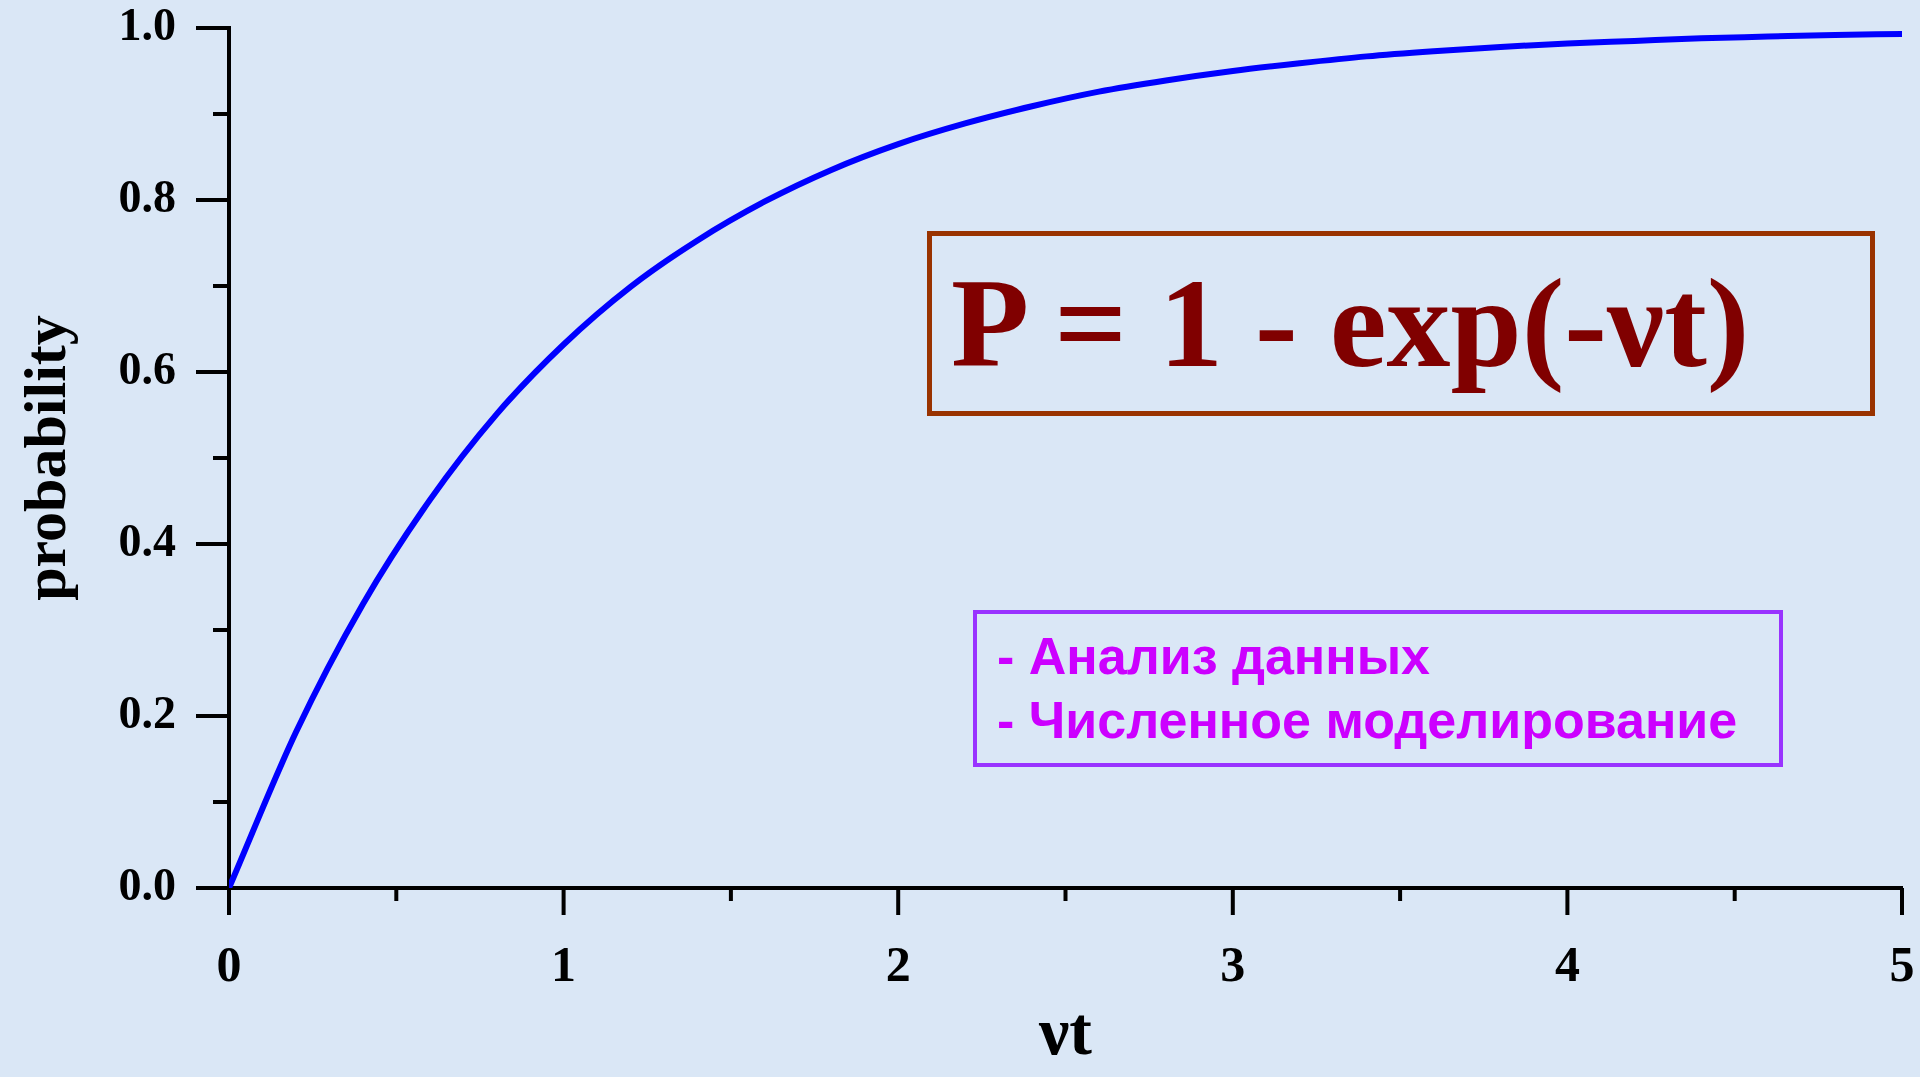  What do you see at coordinates (1065, 1030) in the screenshot?
I see `x-axis-title: νt` at bounding box center [1065, 1030].